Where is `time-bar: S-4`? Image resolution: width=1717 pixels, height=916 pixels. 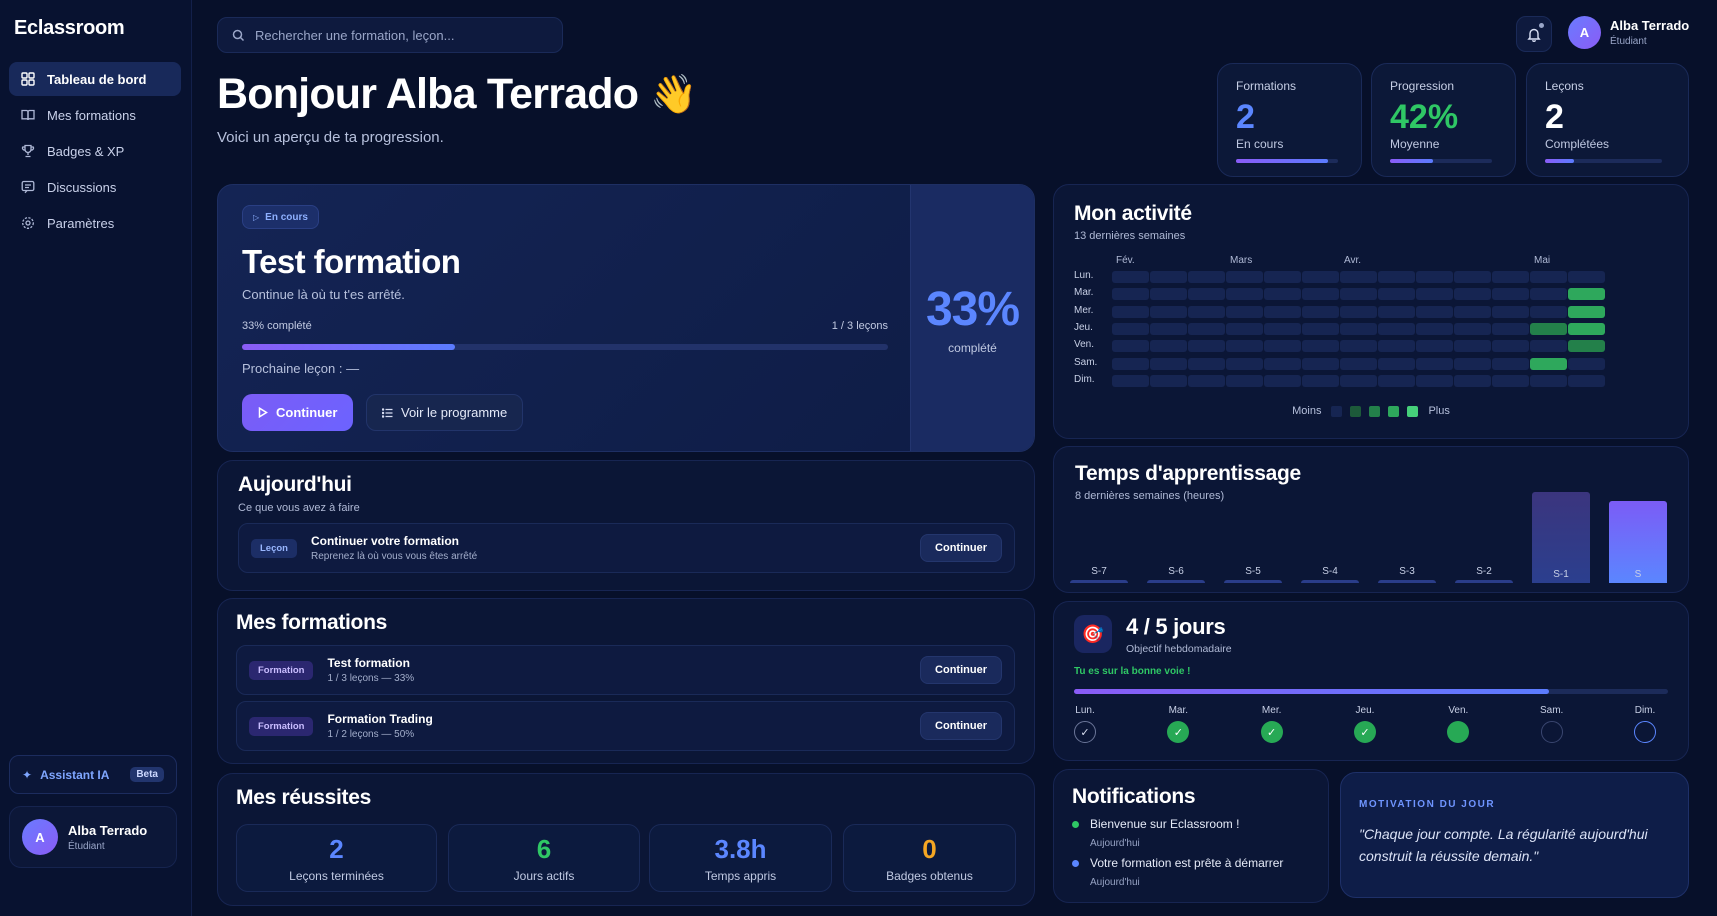
time-bar: S-4 is located at coordinates (1330, 574).